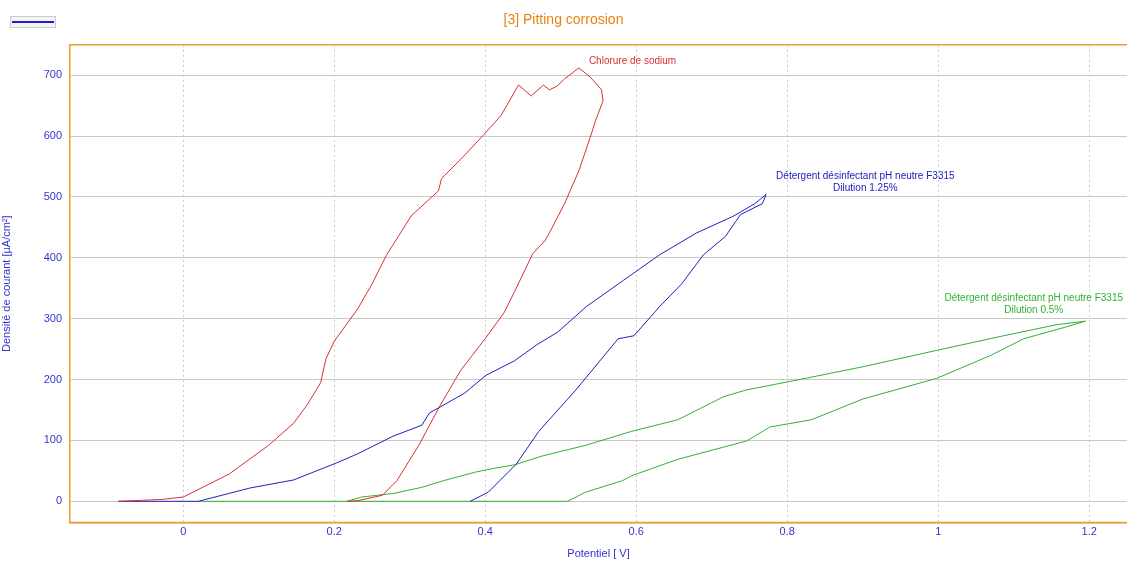 The width and height of the screenshot is (1127, 561). I want to click on x-tick-label: 0, so click(183, 531).